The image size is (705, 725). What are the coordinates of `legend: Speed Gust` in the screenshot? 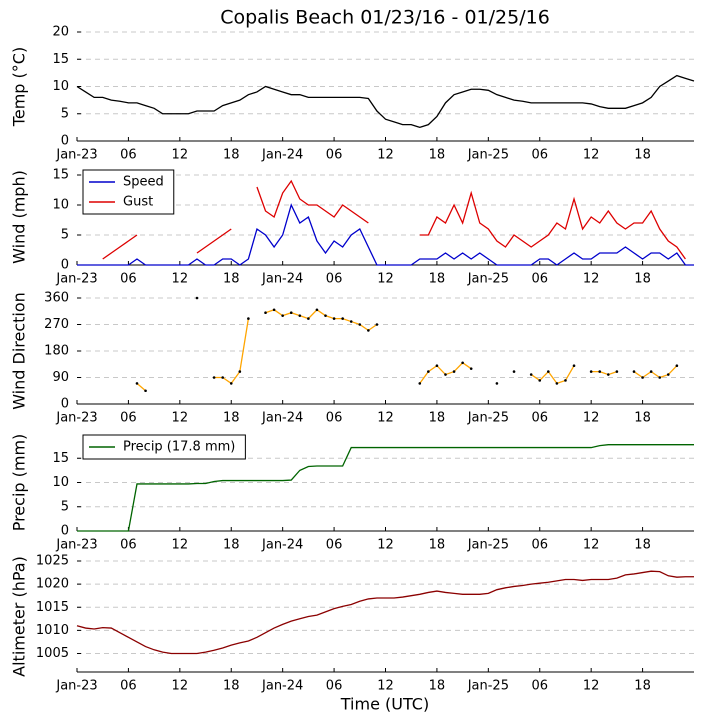 It's located at (128, 192).